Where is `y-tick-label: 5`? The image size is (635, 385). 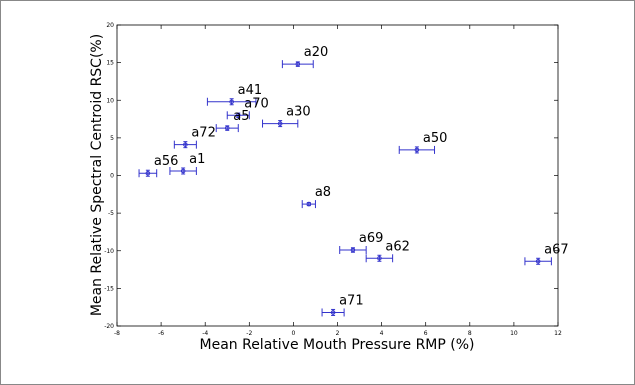 y-tick-label: 5 is located at coordinates (112, 138).